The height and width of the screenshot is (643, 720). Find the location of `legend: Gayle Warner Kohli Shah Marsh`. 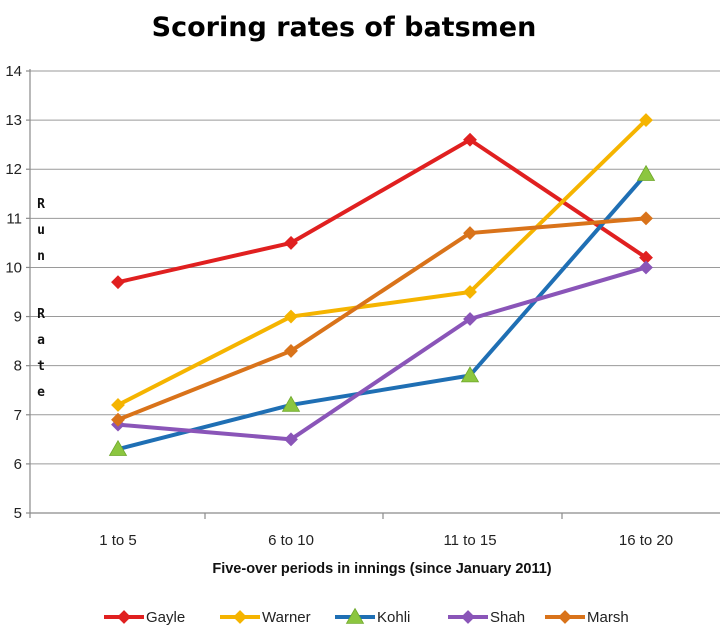

legend: Gayle Warner Kohli Shah Marsh is located at coordinates (366, 616).